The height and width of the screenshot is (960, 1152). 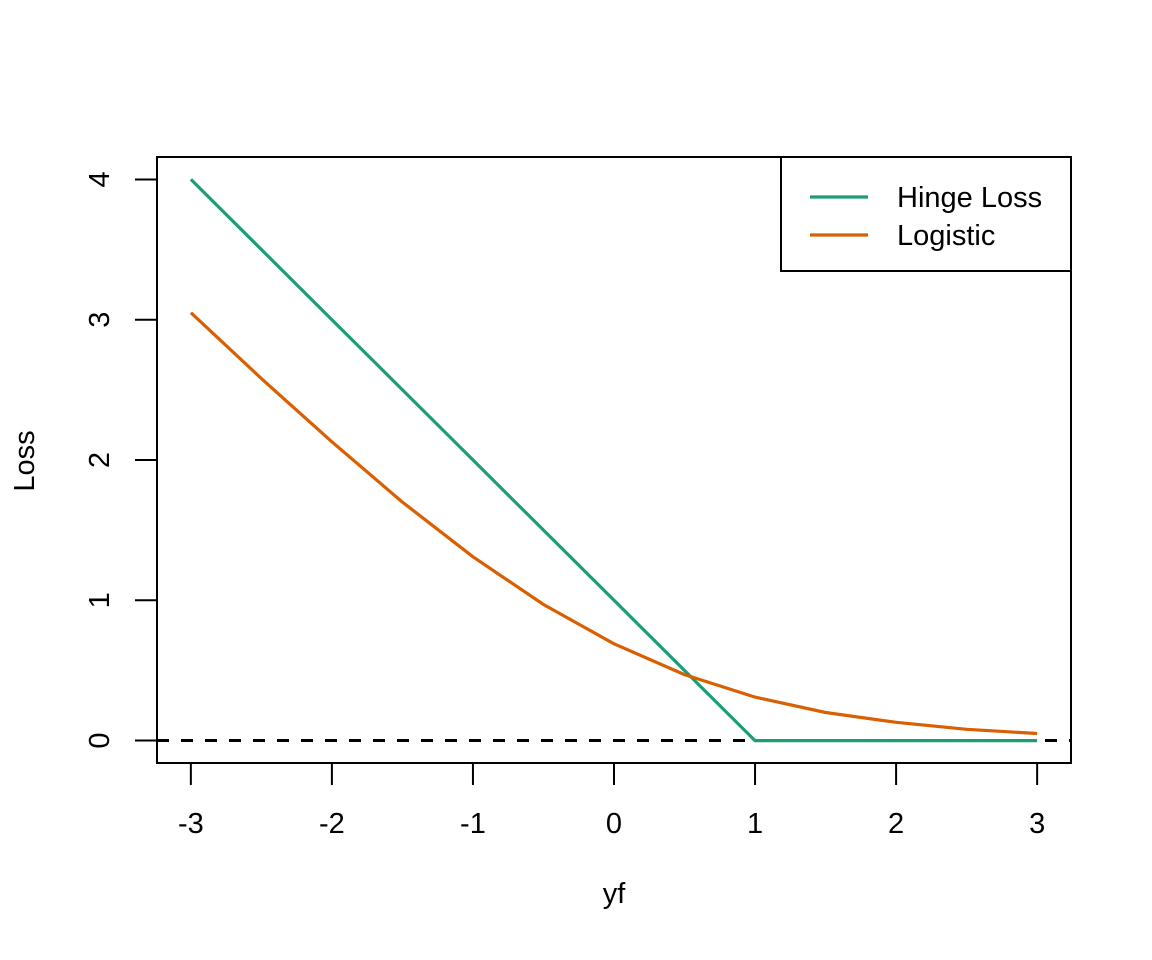 I want to click on legend: Hinge Loss Logistic, so click(x=926, y=214).